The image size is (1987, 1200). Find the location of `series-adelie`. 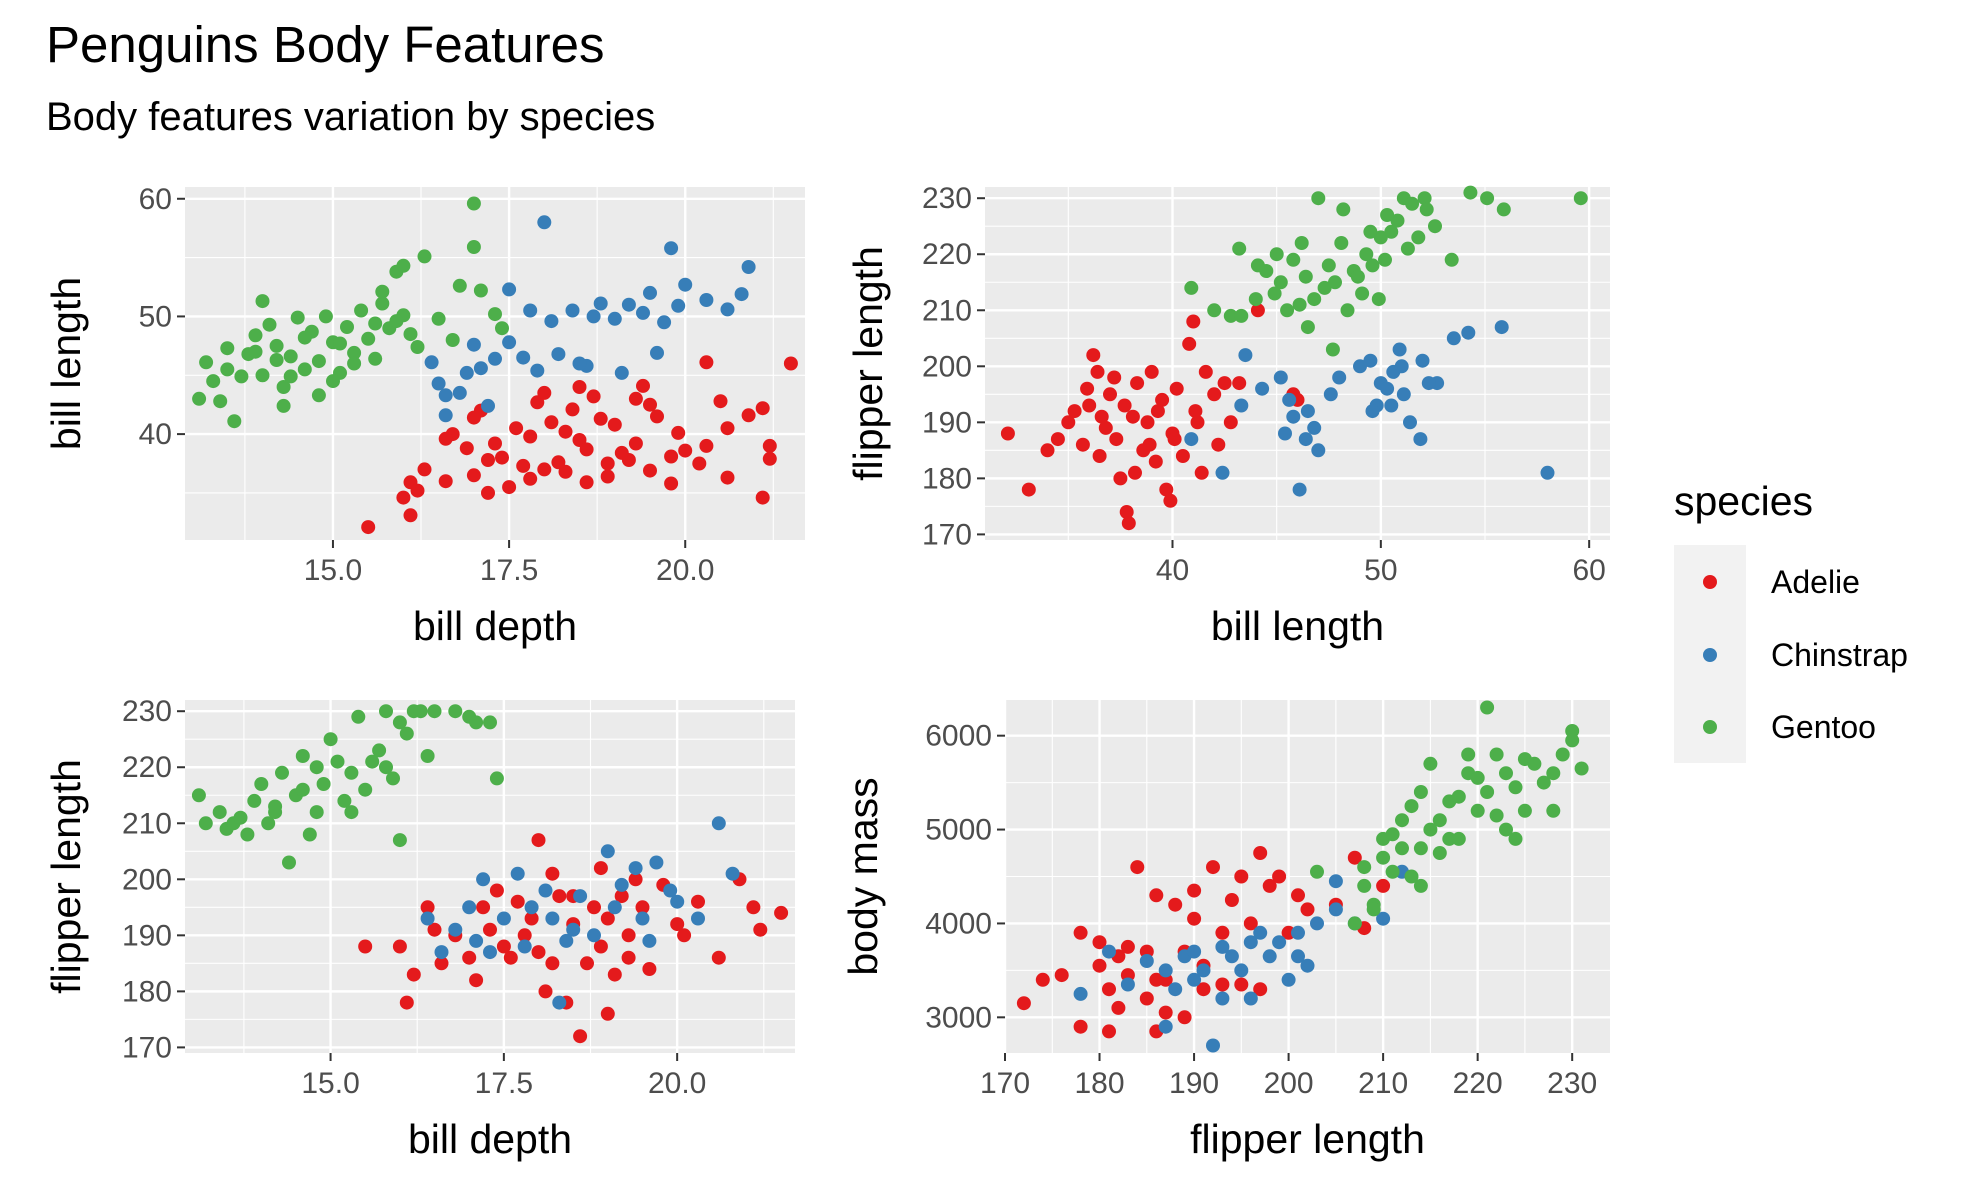

series-adelie is located at coordinates (1152, 417).